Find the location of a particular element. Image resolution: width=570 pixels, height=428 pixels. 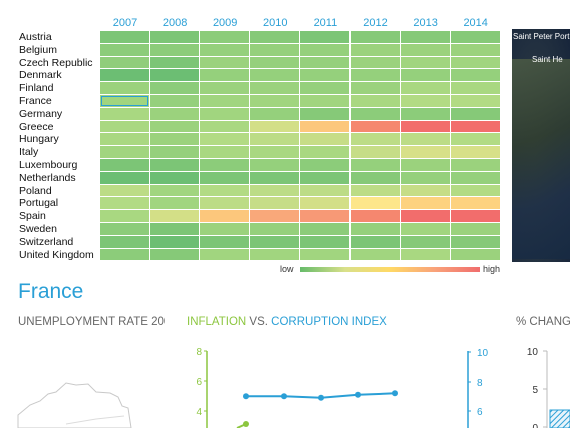

country-label: Czech Republic is located at coordinates (56, 62).